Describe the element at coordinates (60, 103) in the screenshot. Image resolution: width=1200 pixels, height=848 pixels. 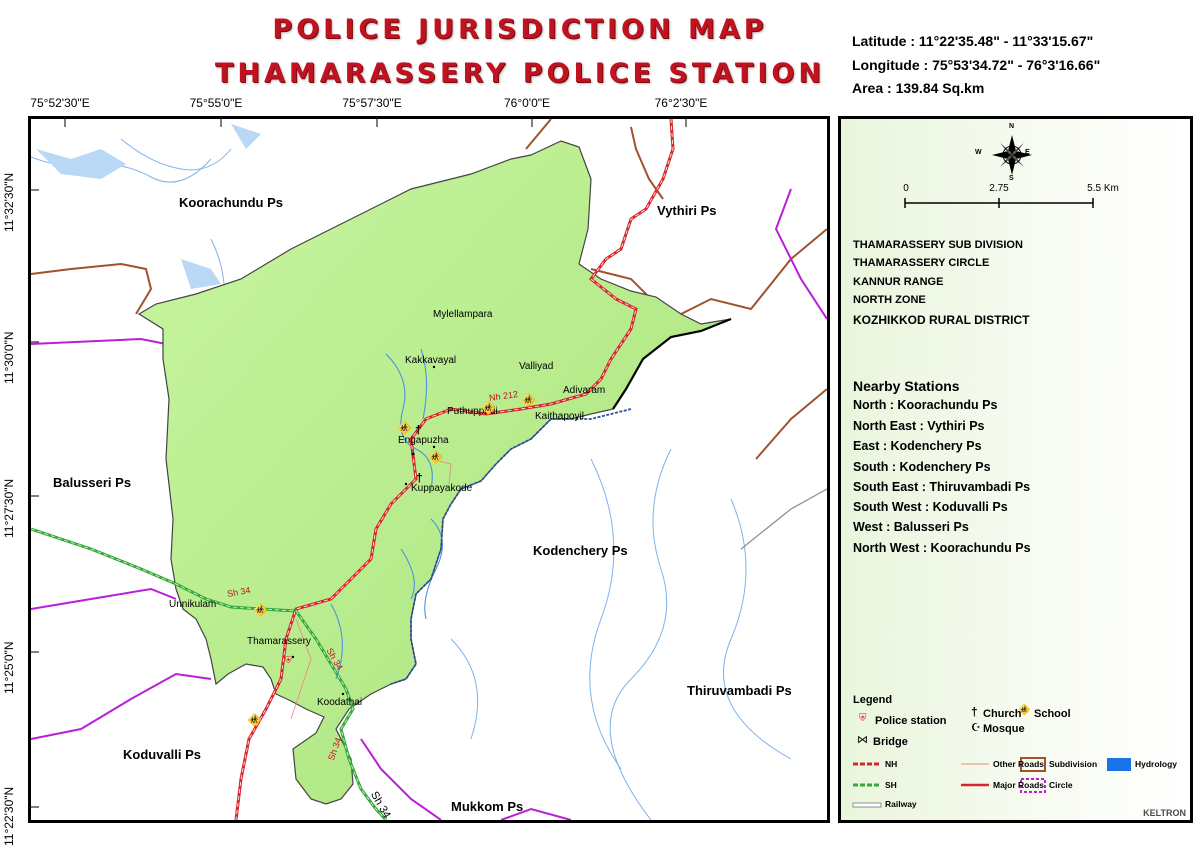
I see `longitude-tick: 75°52'30"E` at that location.